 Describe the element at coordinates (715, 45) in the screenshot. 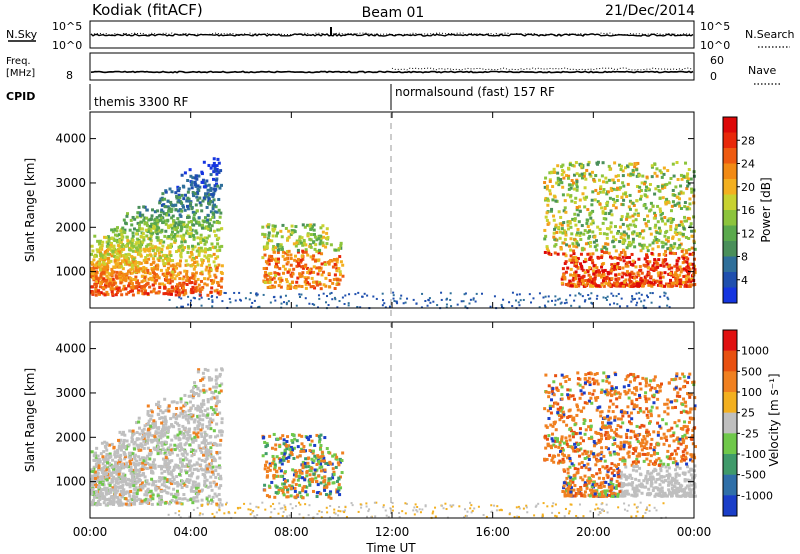

I see `nsearch-tick-bottom: 10^0` at that location.